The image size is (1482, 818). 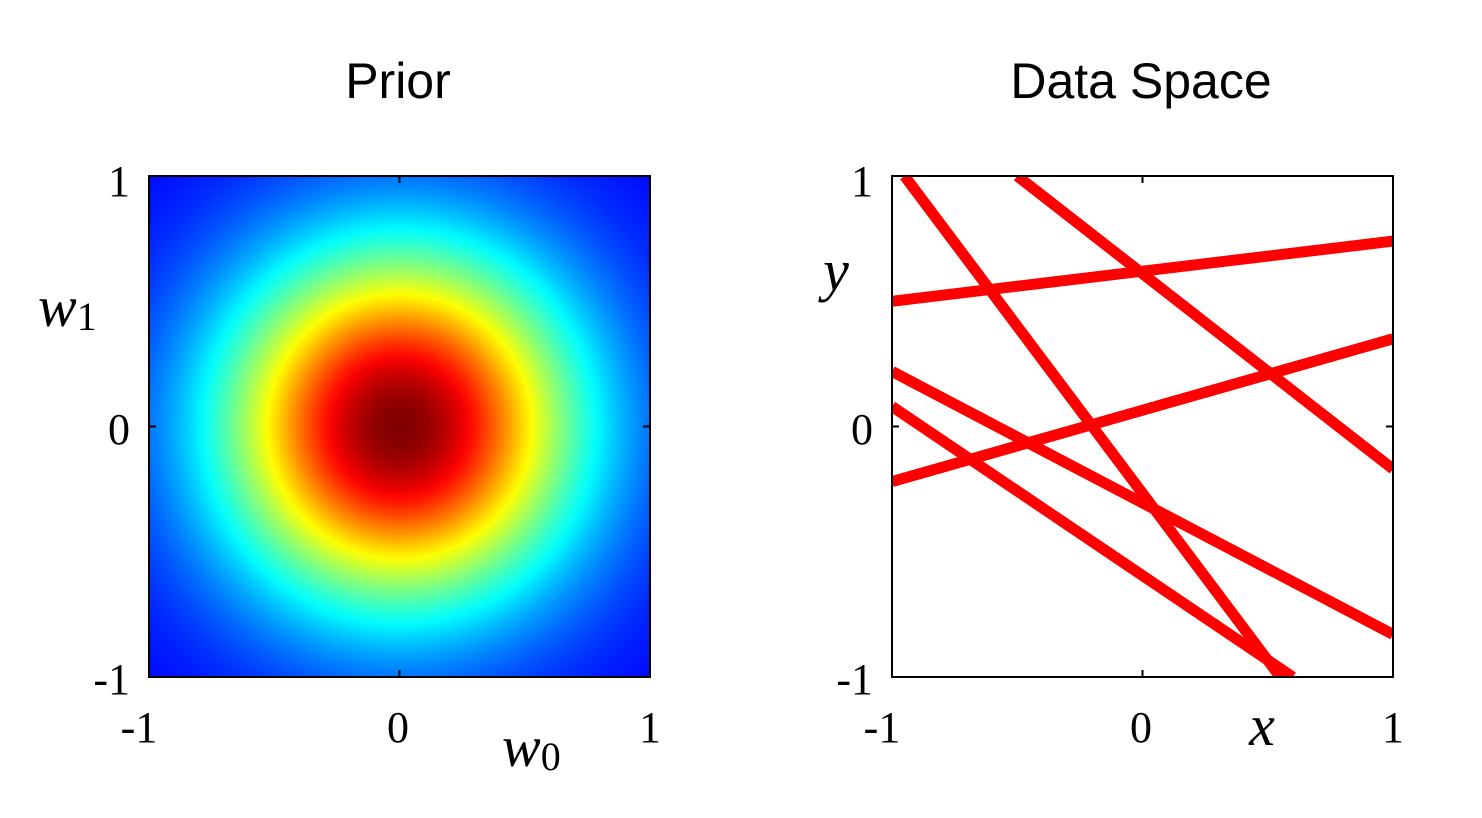 I want to click on prior-x-axis-sub: 0, so click(x=551, y=756).